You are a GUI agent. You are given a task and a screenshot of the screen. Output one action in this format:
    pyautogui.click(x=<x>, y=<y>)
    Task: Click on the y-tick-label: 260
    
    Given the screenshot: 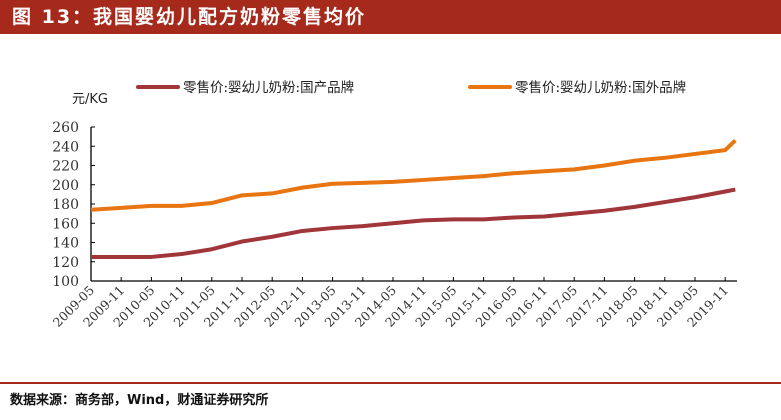 What is the action you would take?
    pyautogui.click(x=65, y=128)
    